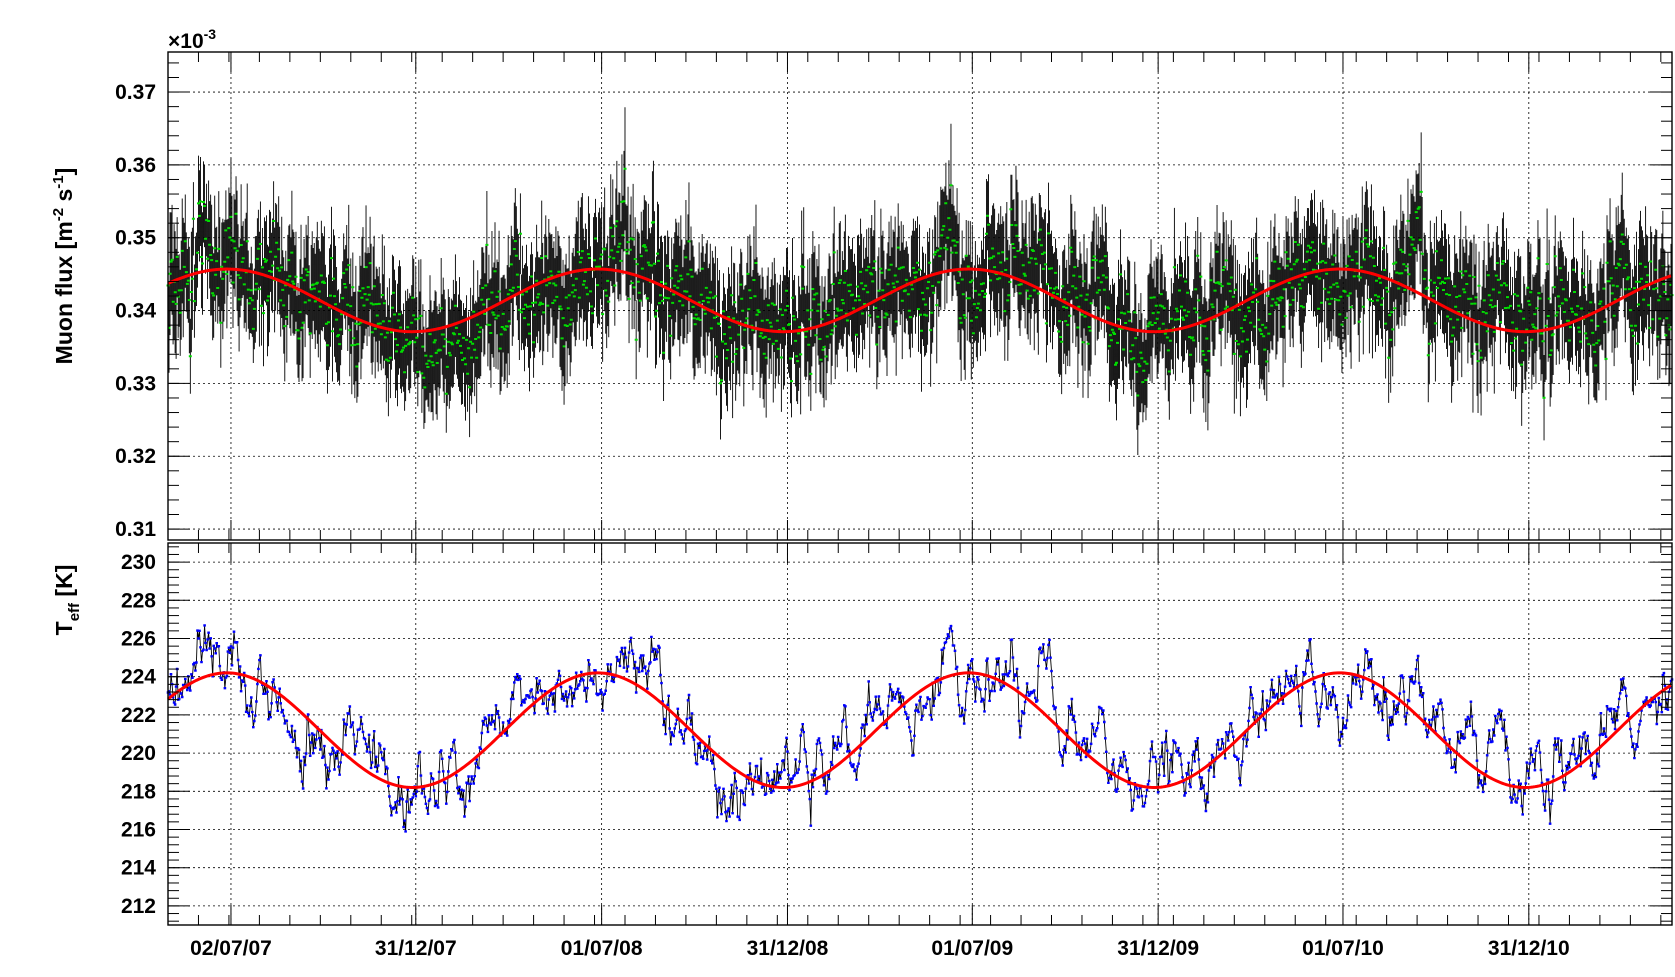 Image resolution: width=1675 pixels, height=977 pixels. What do you see at coordinates (1343, 948) in the screenshot?
I see `x-tick-label: 01/07/10` at bounding box center [1343, 948].